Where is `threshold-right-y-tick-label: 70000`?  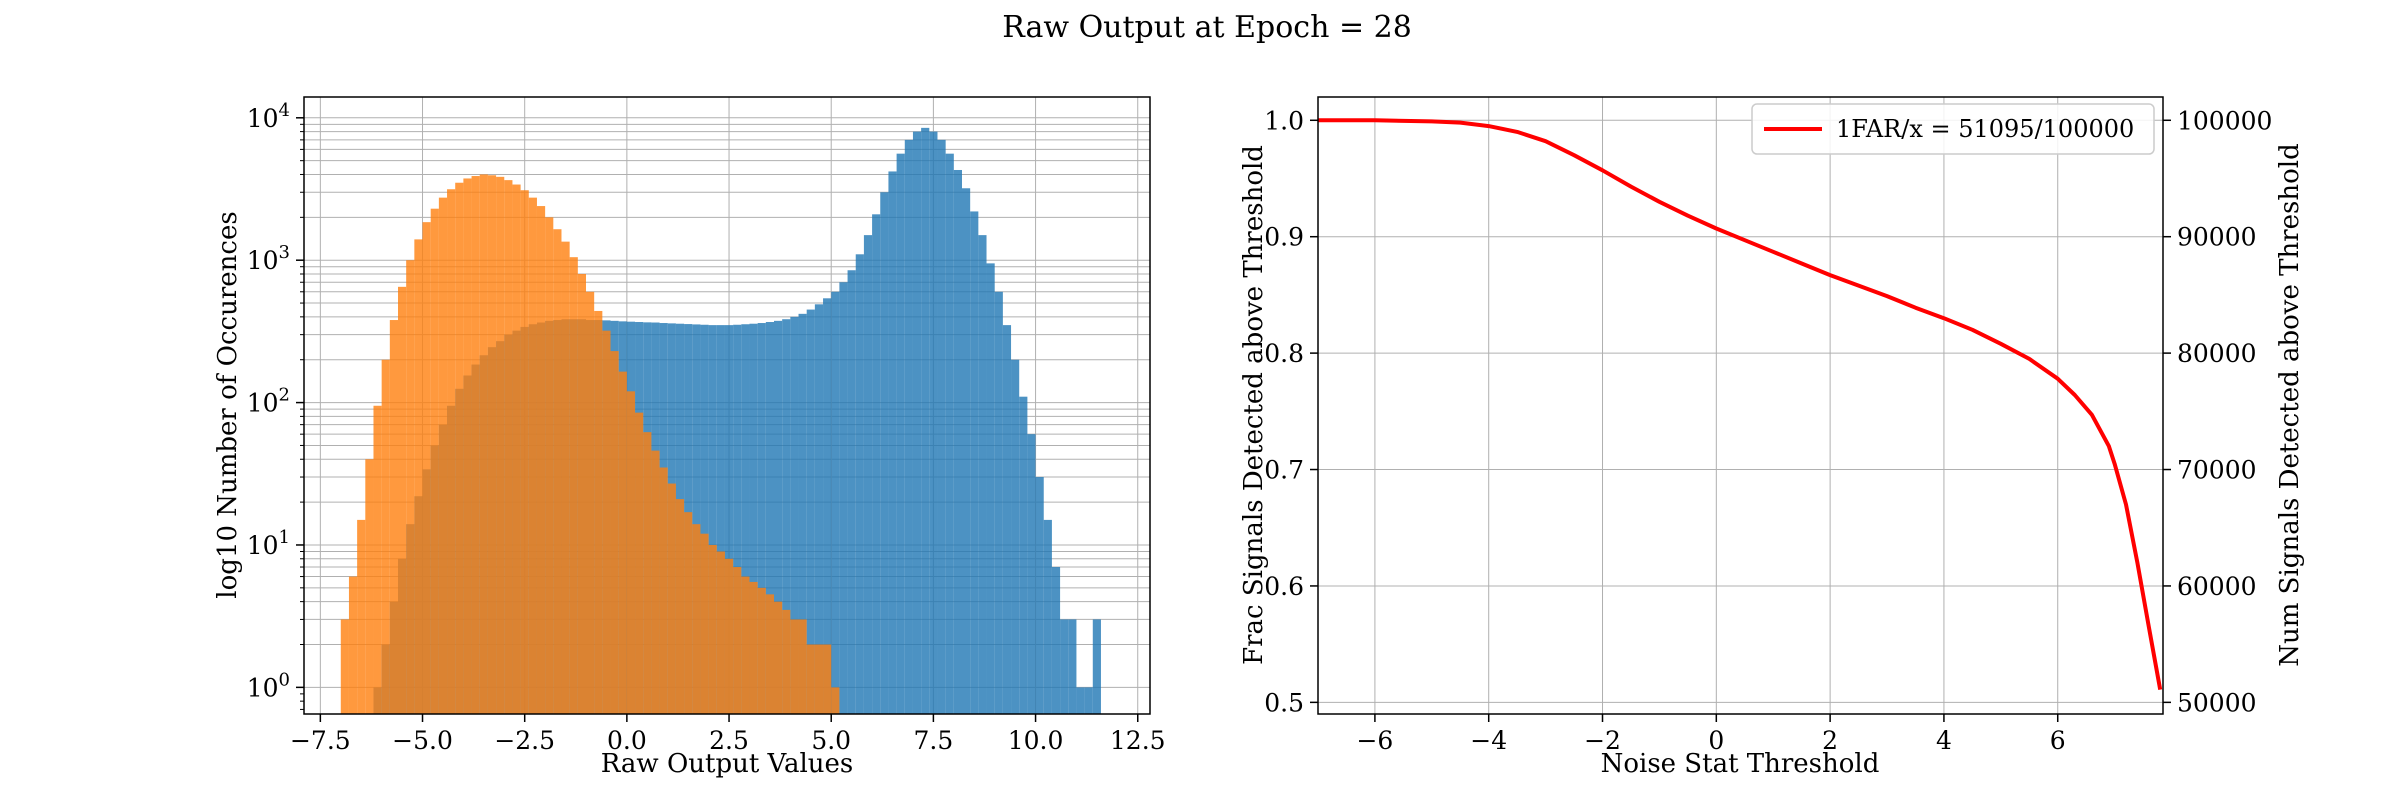
threshold-right-y-tick-label: 70000 is located at coordinates (2217, 470).